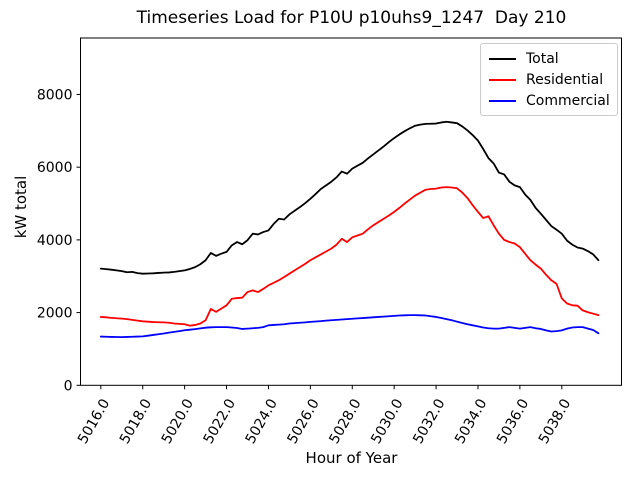 This screenshot has width=640, height=480. What do you see at coordinates (94, 421) in the screenshot?
I see `x-tick-label: 5016.0` at bounding box center [94, 421].